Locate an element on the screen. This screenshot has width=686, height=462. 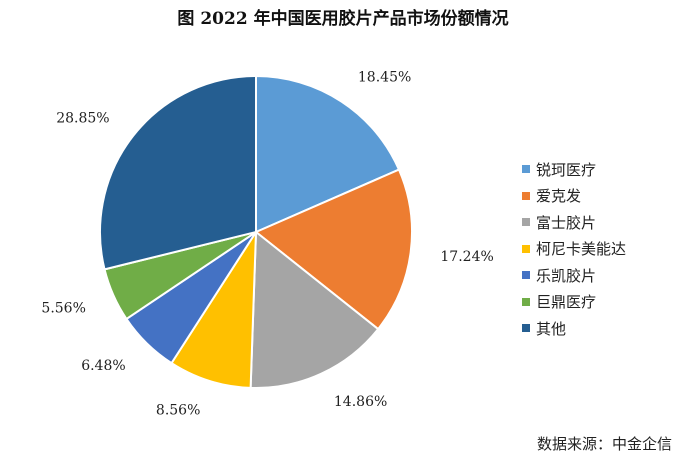
legend-label: 爱克发 is located at coordinates (559, 196).